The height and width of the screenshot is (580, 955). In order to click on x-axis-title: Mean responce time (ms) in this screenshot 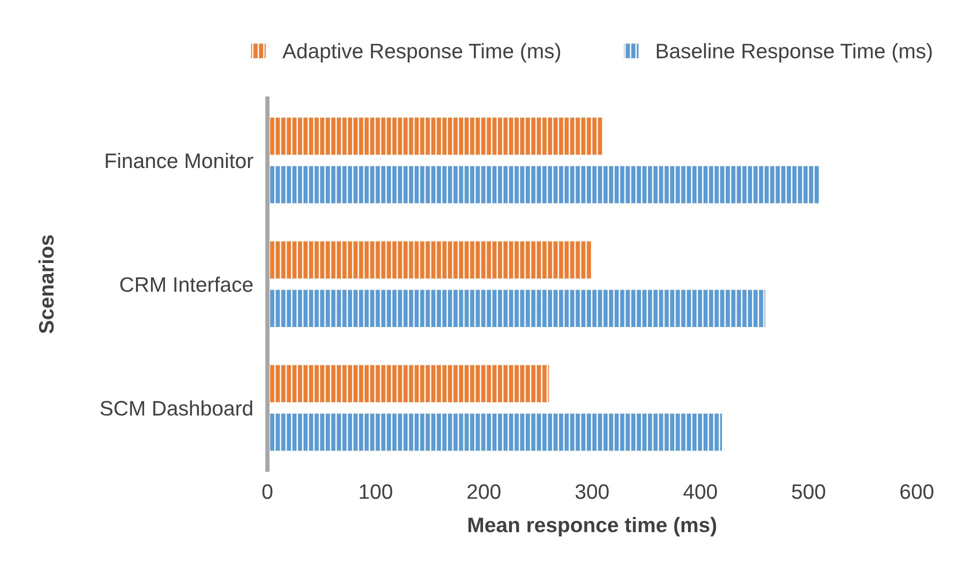, I will do `click(592, 526)`.